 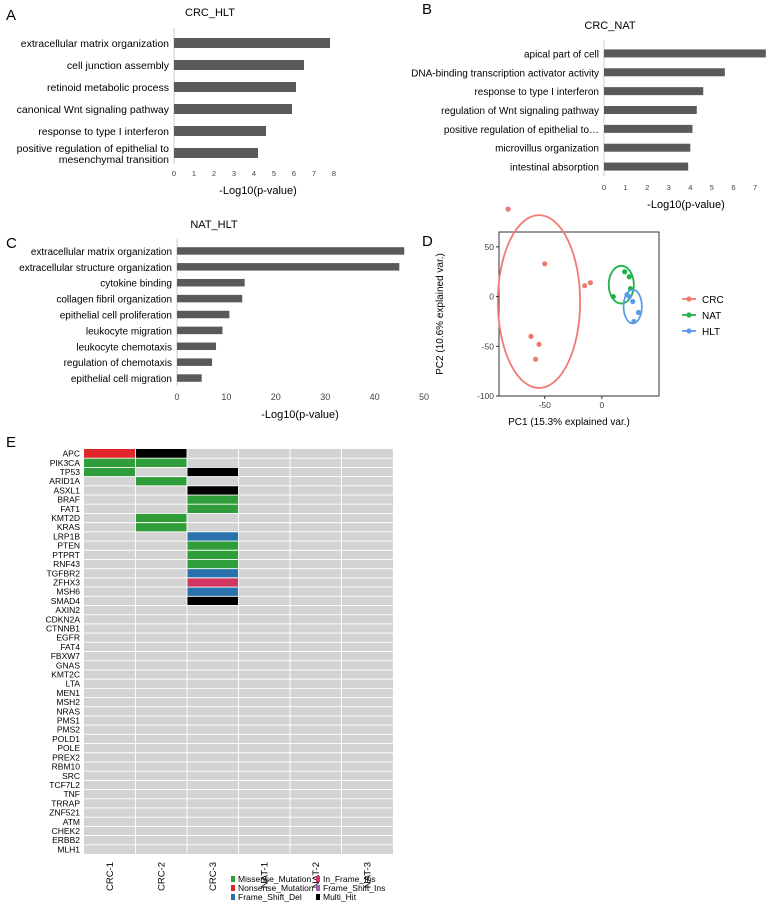 What do you see at coordinates (711, 332) in the screenshot?
I see `legend-label-hlt: HLT` at bounding box center [711, 332].